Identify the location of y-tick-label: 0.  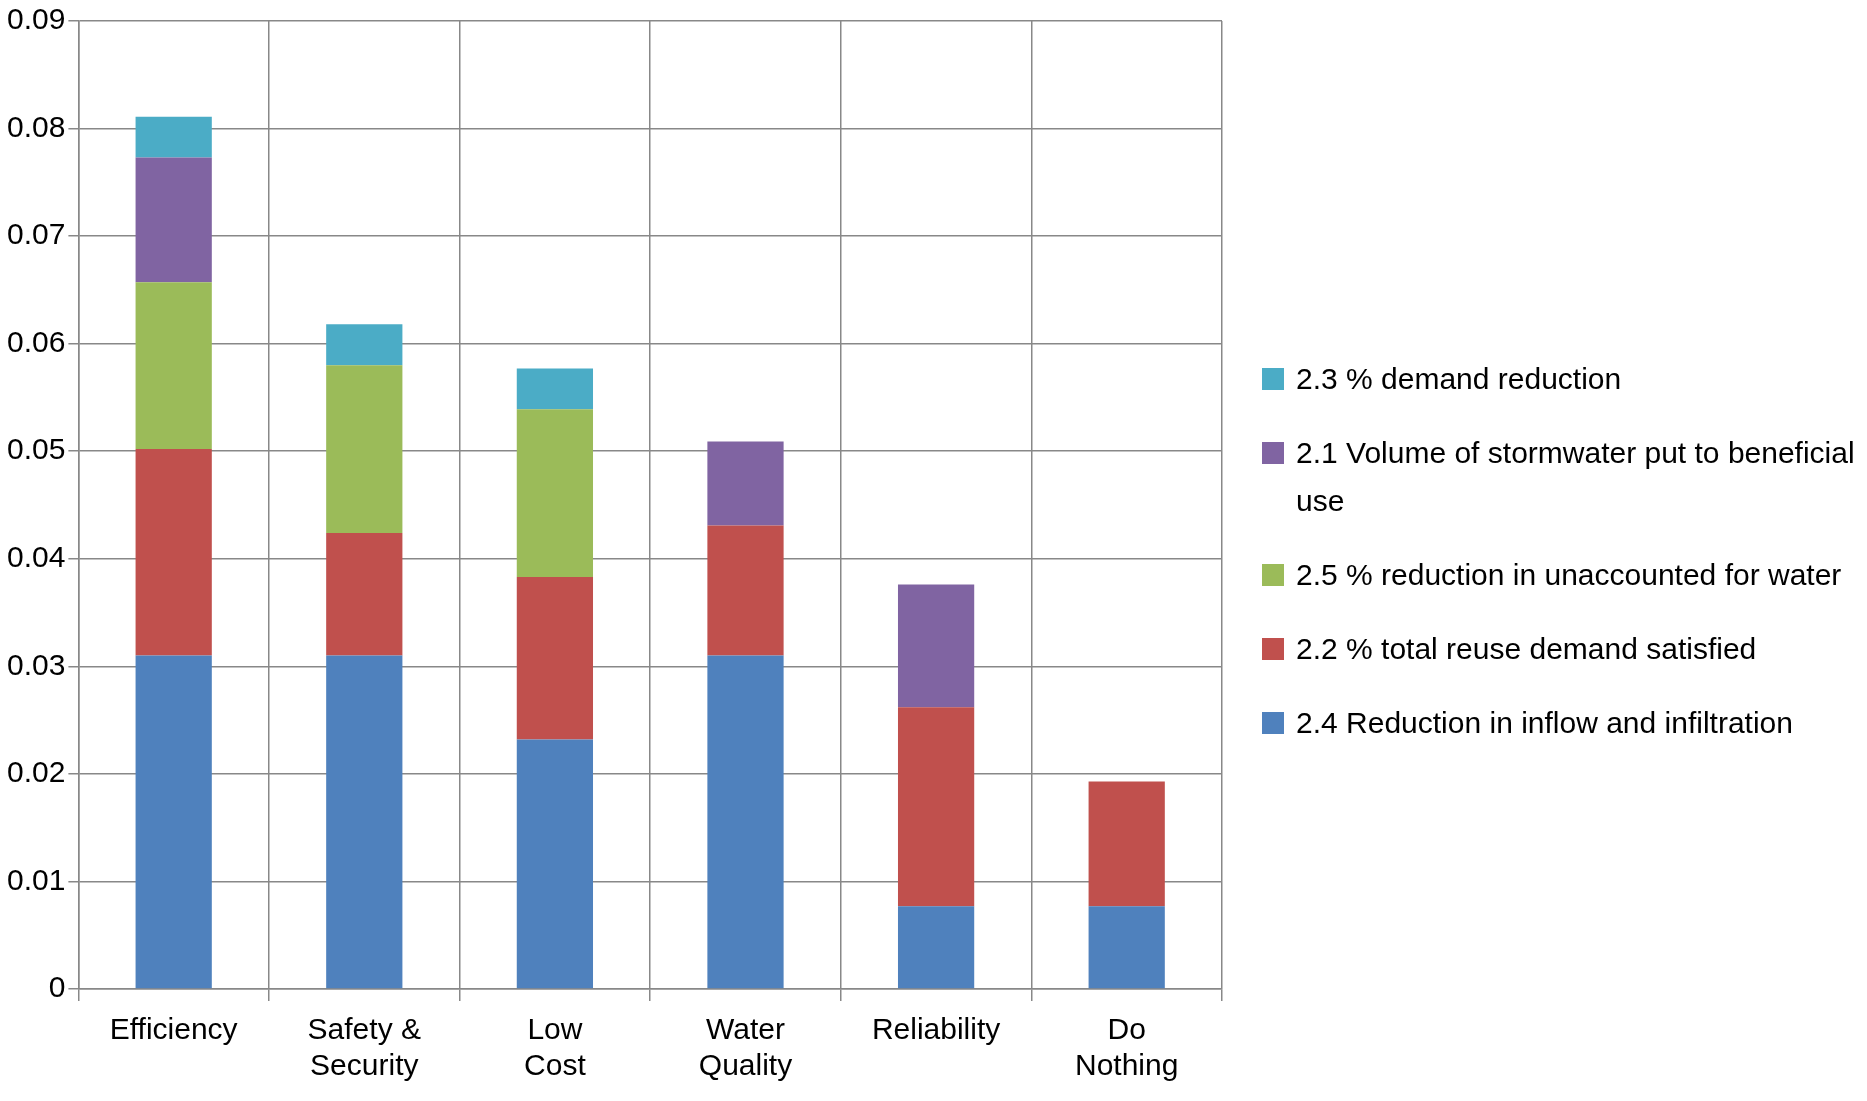
(57, 987).